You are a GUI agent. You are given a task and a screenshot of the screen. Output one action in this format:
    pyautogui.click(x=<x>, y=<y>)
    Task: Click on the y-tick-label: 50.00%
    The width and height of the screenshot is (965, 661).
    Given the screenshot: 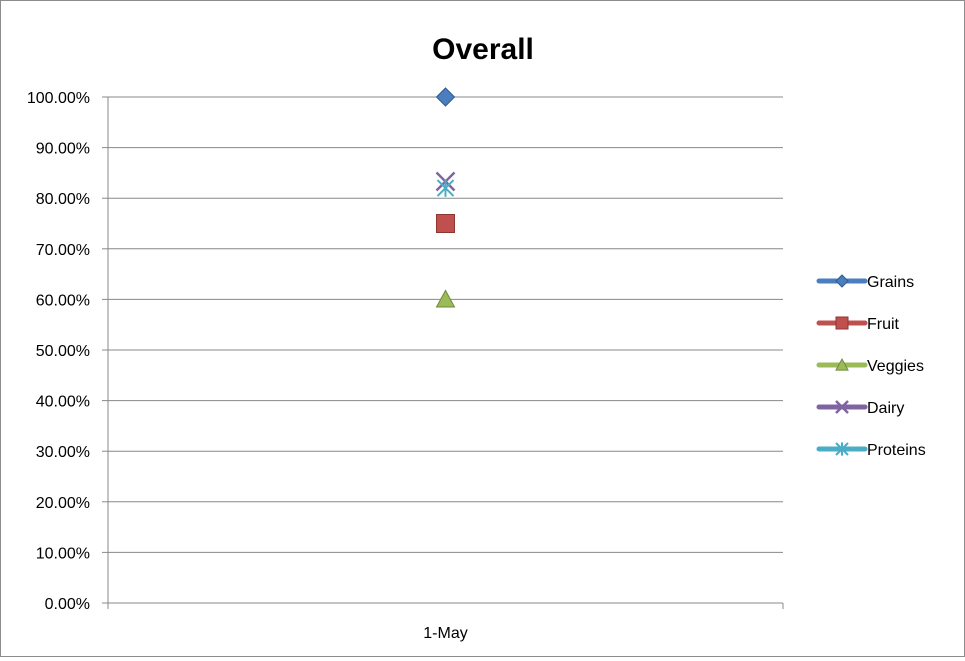 What is the action you would take?
    pyautogui.click(x=63, y=351)
    